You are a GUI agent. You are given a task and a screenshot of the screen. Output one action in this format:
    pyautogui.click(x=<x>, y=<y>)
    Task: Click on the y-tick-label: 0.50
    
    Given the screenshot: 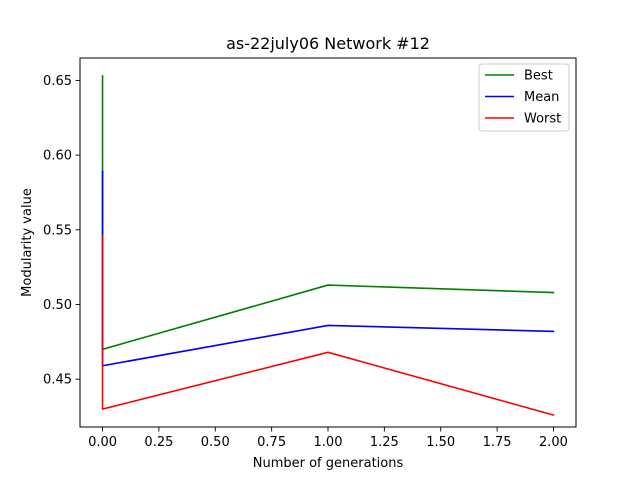 What is the action you would take?
    pyautogui.click(x=57, y=305)
    